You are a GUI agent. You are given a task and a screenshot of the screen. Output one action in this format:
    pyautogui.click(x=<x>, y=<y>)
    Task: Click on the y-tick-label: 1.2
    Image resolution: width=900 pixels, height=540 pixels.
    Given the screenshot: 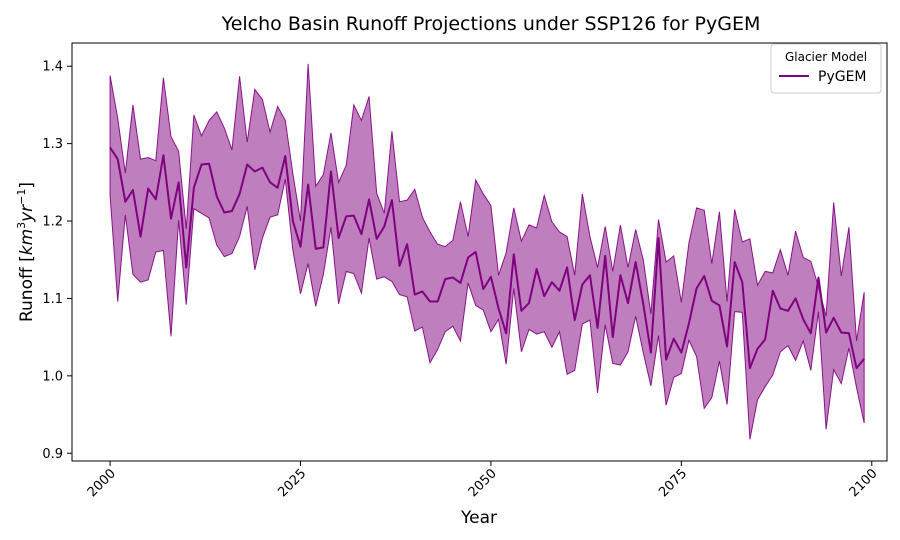 What is the action you would take?
    pyautogui.click(x=52, y=222)
    